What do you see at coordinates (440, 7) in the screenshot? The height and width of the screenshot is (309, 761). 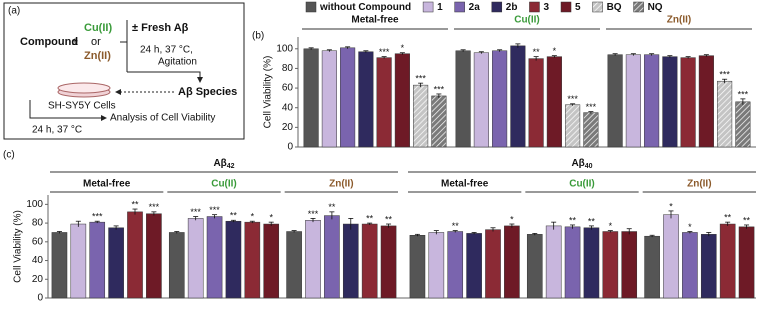 I see `legend-label: 1` at bounding box center [440, 7].